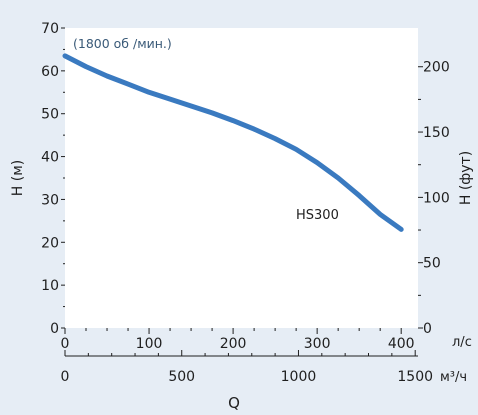 This screenshot has width=478, height=415. What do you see at coordinates (436, 68) in the screenshot?
I see `y-right-tick-label: 200` at bounding box center [436, 68].